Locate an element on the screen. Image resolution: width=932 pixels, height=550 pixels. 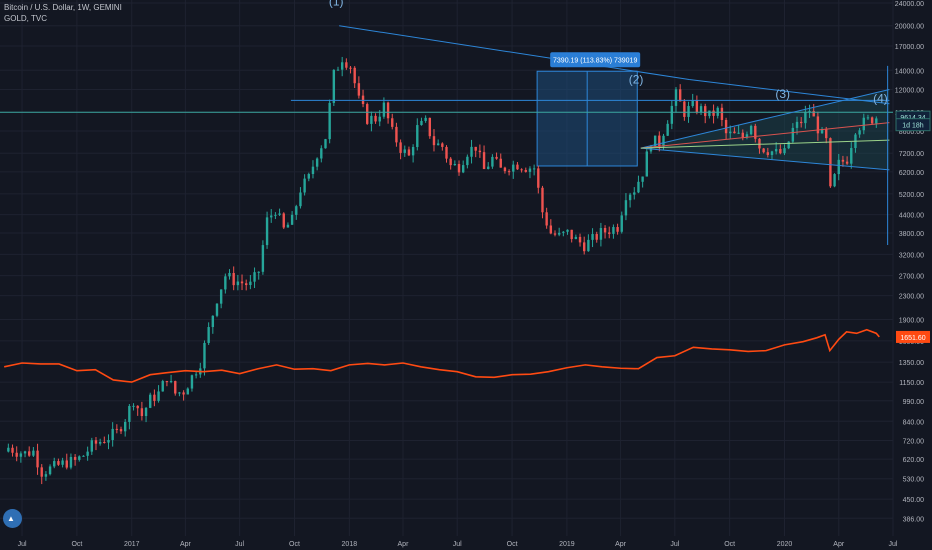
y-tick-label: 4400.00 is located at coordinates (911, 216).